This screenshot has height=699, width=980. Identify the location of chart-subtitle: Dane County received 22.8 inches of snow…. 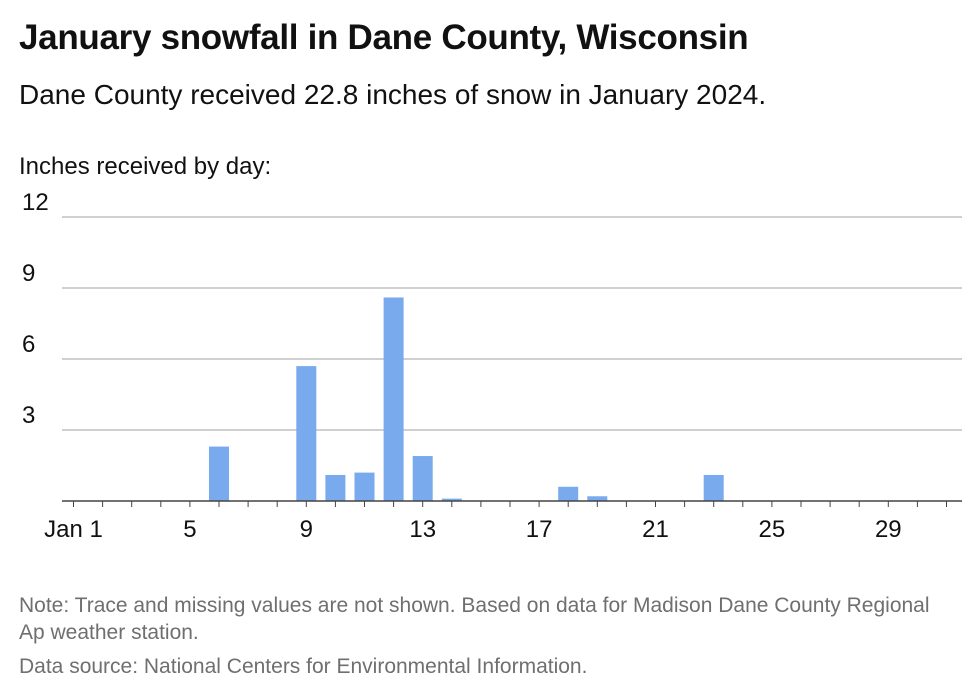
(393, 94).